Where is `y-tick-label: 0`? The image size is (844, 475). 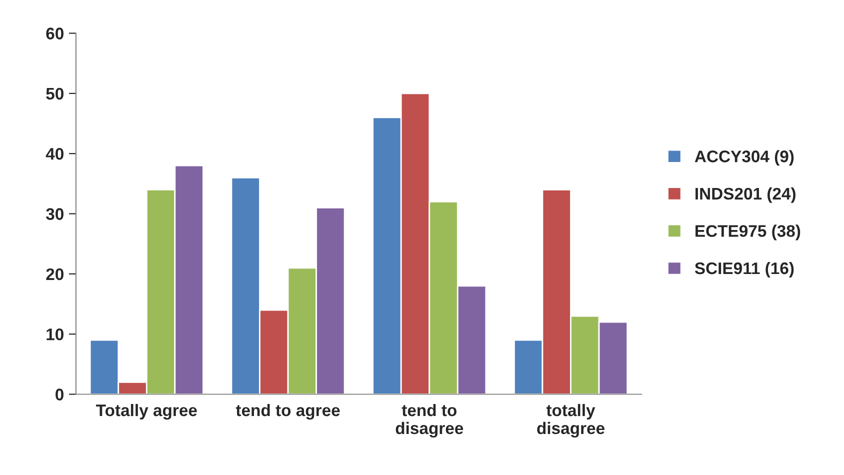
y-tick-label: 0 is located at coordinates (60, 394).